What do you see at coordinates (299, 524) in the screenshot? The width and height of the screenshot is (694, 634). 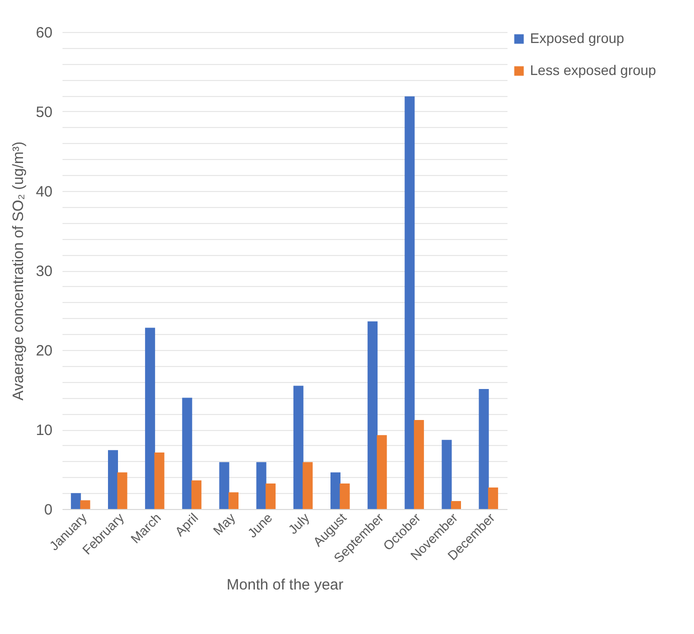 I see `x-tick-label: July` at bounding box center [299, 524].